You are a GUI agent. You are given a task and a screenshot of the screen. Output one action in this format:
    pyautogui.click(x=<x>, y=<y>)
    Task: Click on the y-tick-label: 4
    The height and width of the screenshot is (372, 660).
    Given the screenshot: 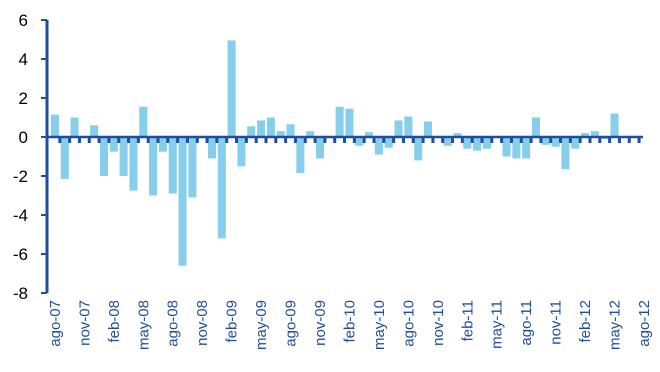 What is the action you would take?
    pyautogui.click(x=23, y=59)
    